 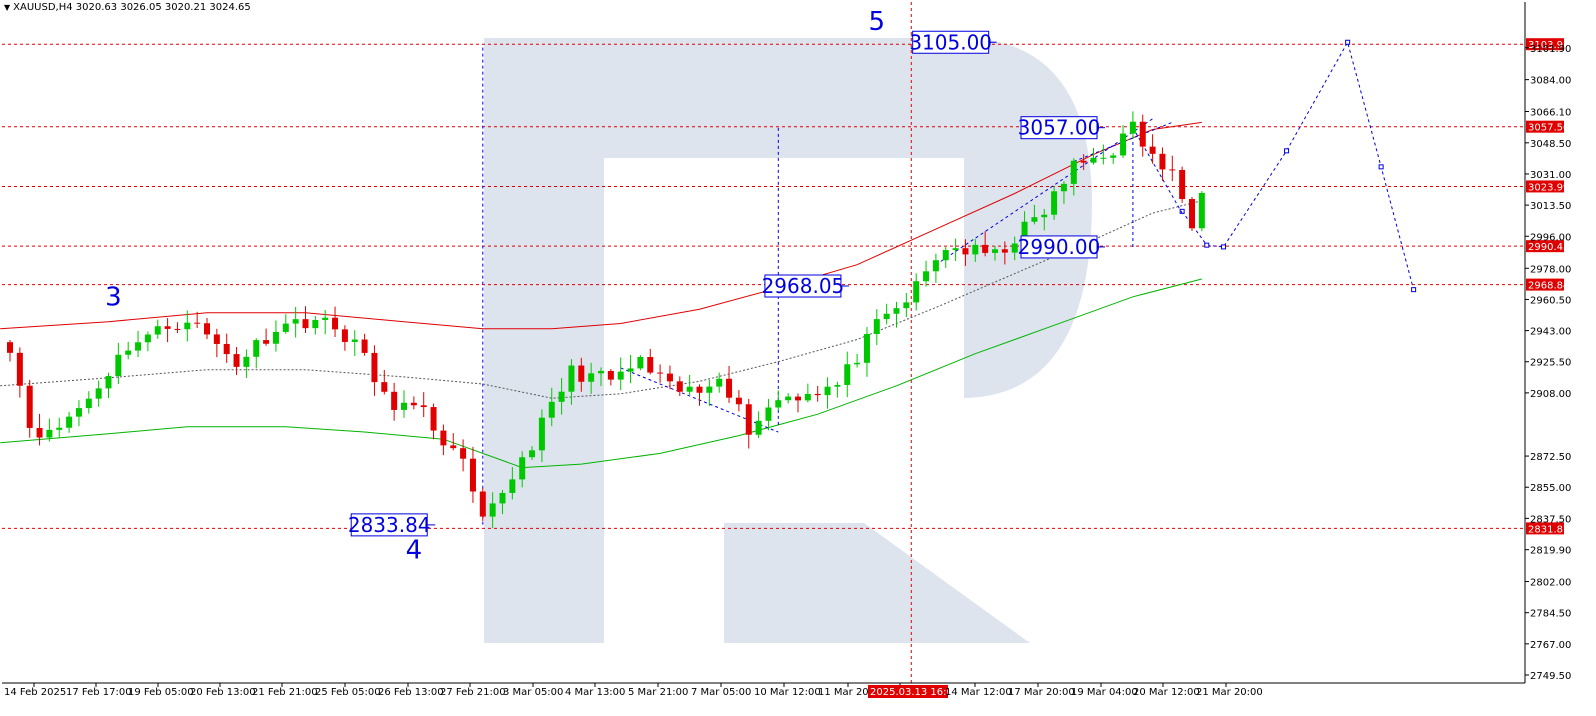 I want to click on channel-line, so click(x=1044, y=192).